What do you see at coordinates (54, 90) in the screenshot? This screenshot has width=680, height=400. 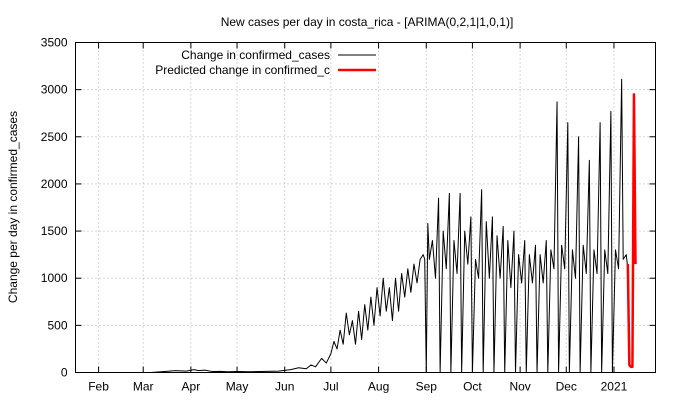 I see `y-tick-label: 3000` at bounding box center [54, 90].